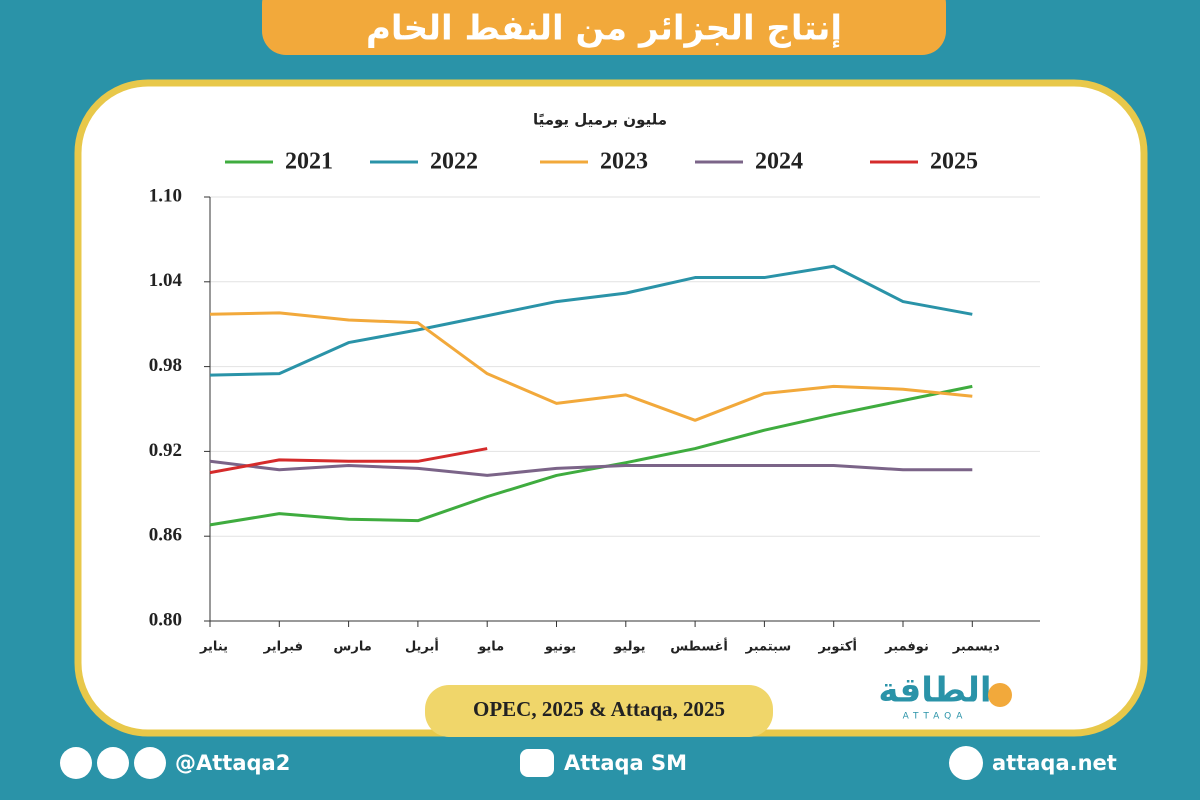 The image size is (1200, 800). What do you see at coordinates (1000, 695) in the screenshot?
I see `logo-icon` at bounding box center [1000, 695].